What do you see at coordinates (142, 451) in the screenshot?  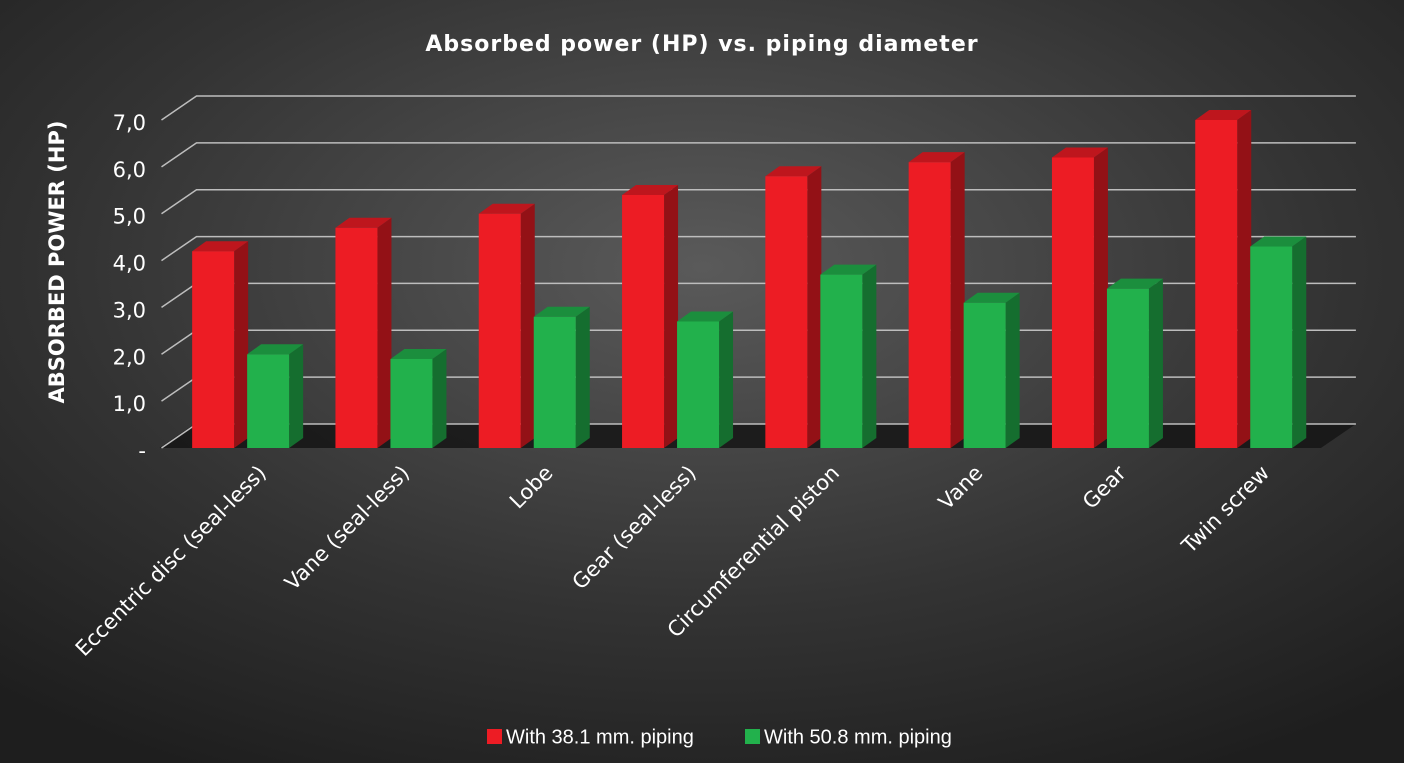 I see `y-tick-label: -` at bounding box center [142, 451].